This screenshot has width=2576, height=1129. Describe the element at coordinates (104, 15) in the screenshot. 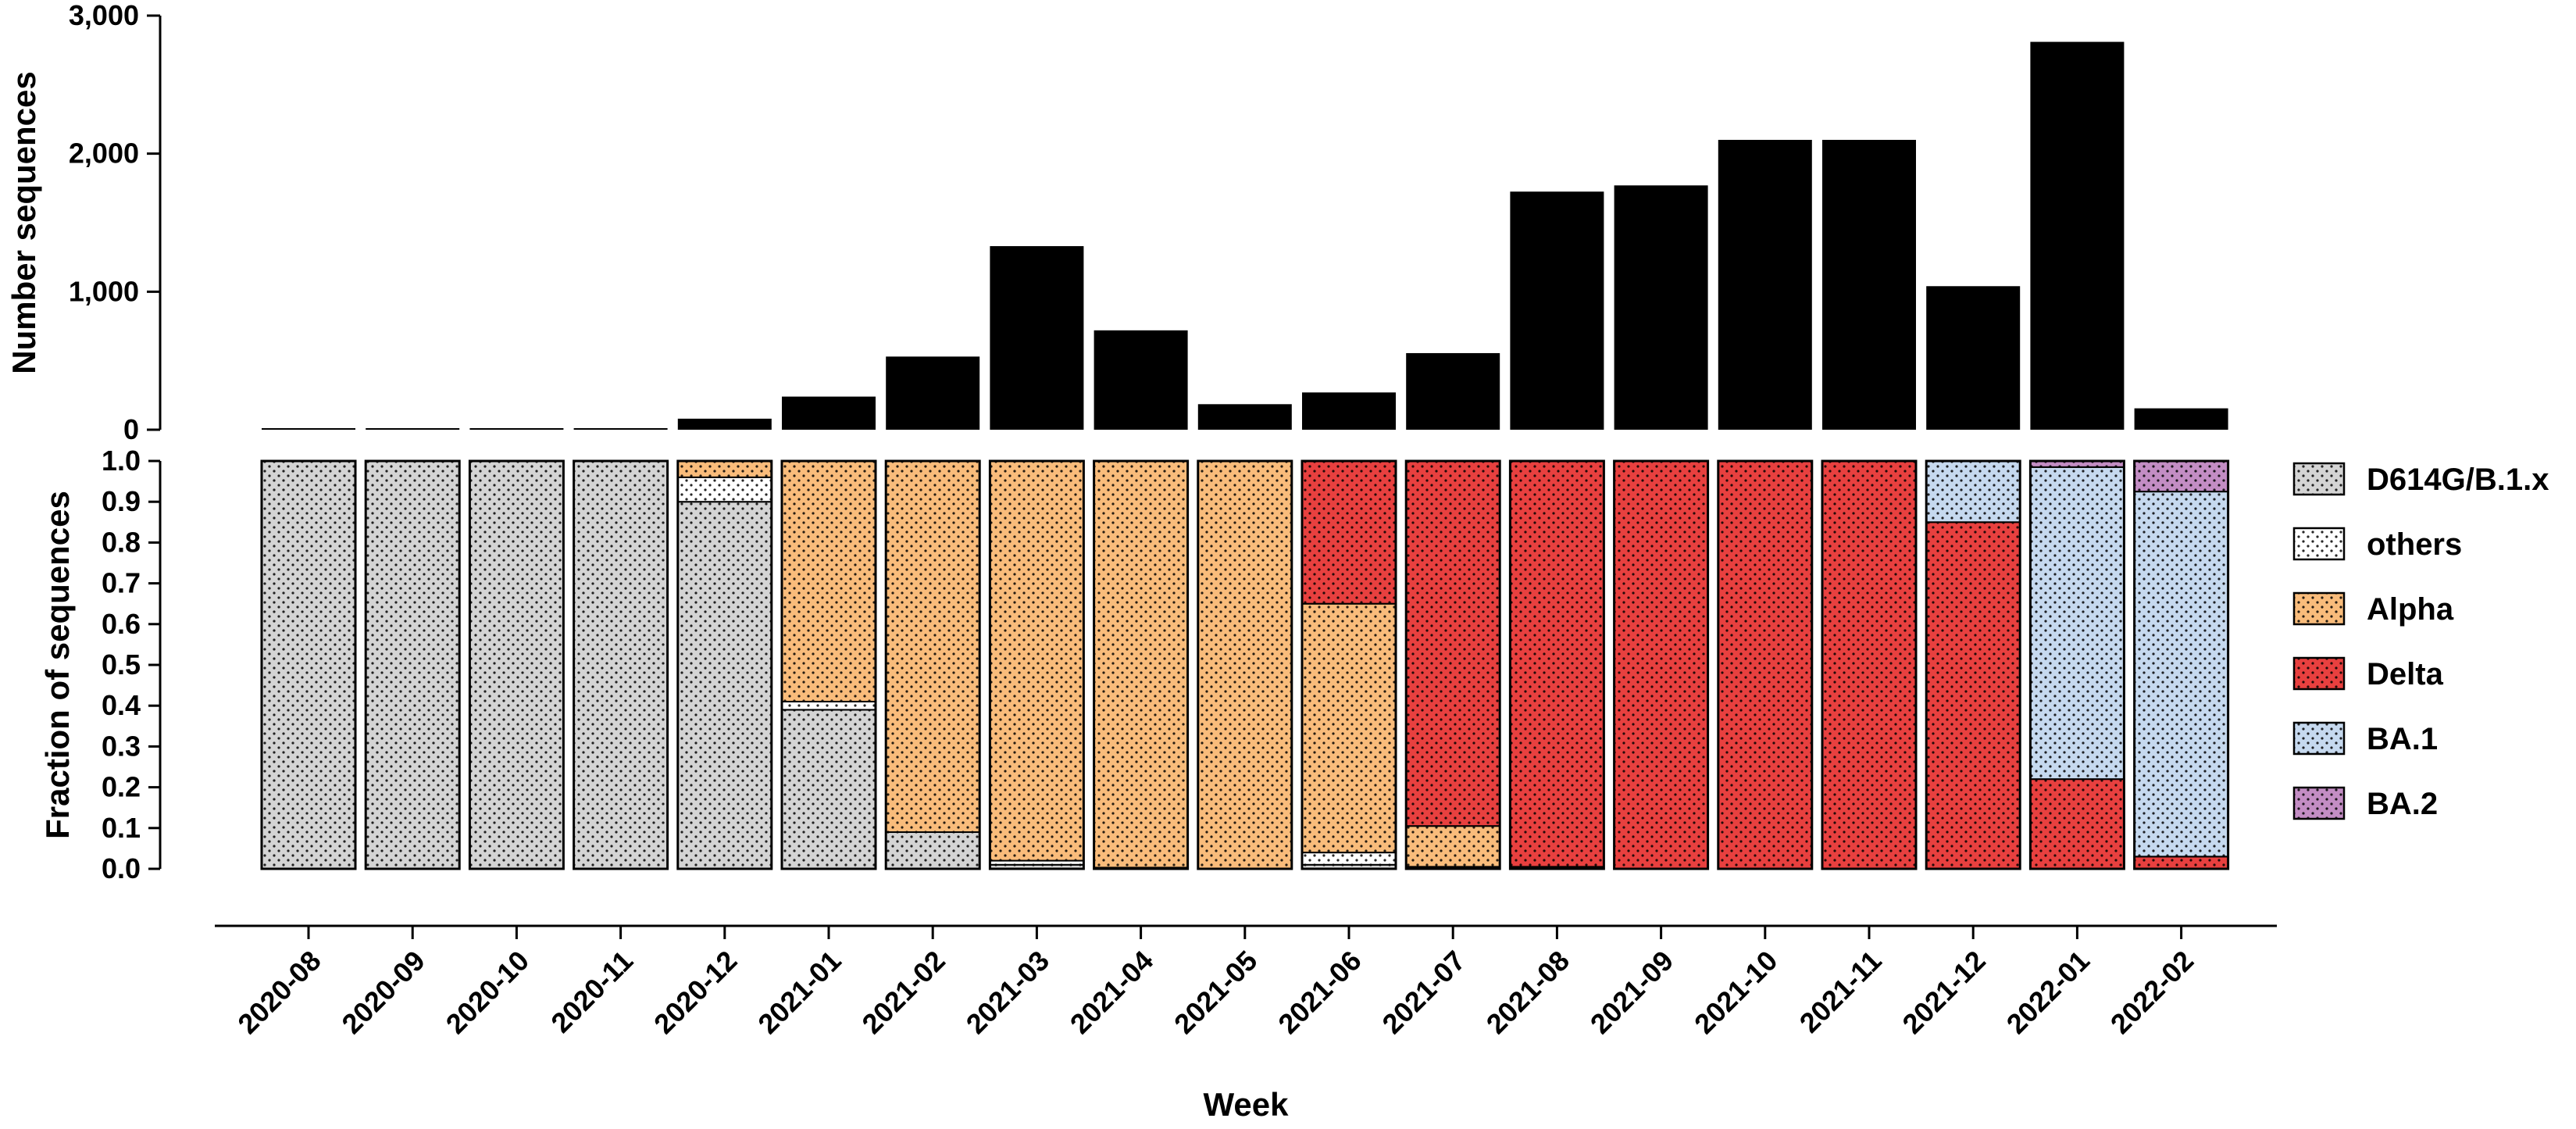

I see `count-y-tick-label: 3,000` at that location.